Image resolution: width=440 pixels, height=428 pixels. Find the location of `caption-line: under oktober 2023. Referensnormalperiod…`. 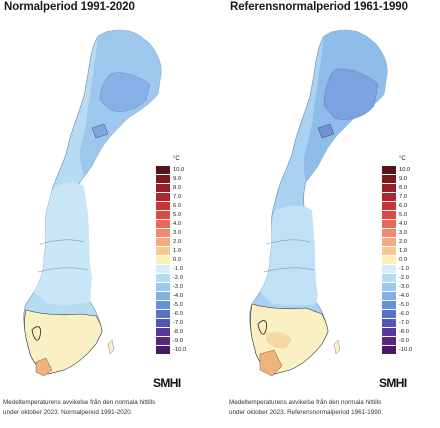

caption-line: under oktober 2023. Referensnormalperiod… is located at coordinates (306, 412).